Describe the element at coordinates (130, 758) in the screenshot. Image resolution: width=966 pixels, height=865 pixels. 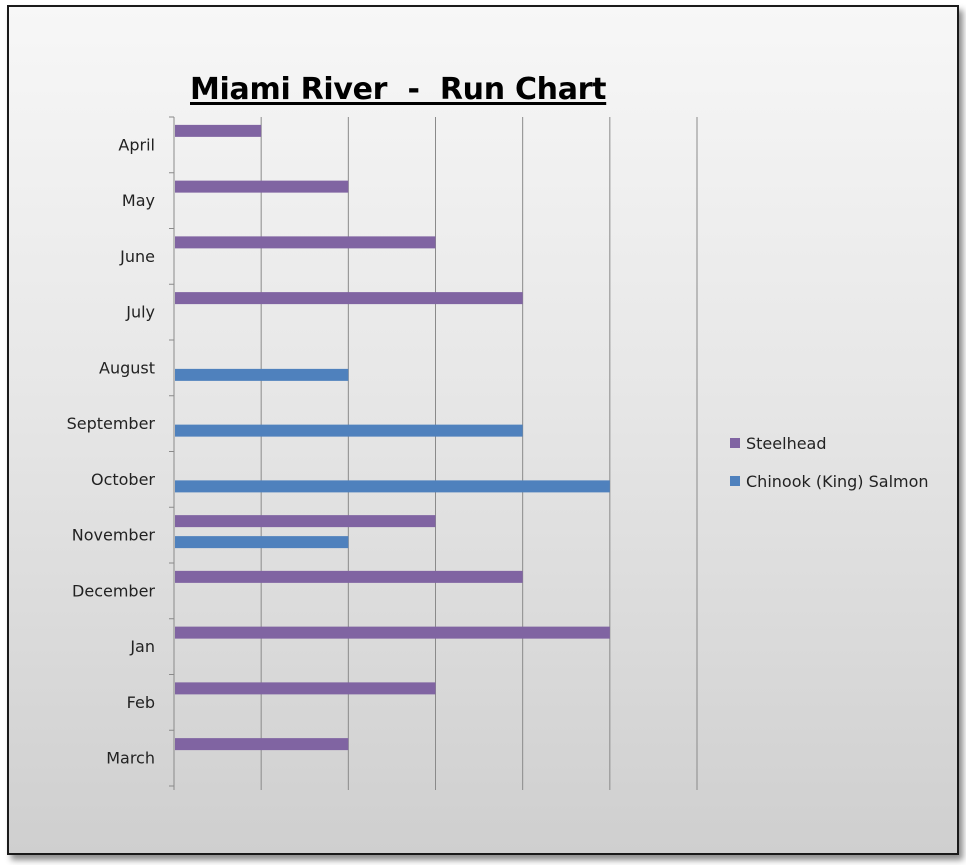
I see `category-label: March` at that location.